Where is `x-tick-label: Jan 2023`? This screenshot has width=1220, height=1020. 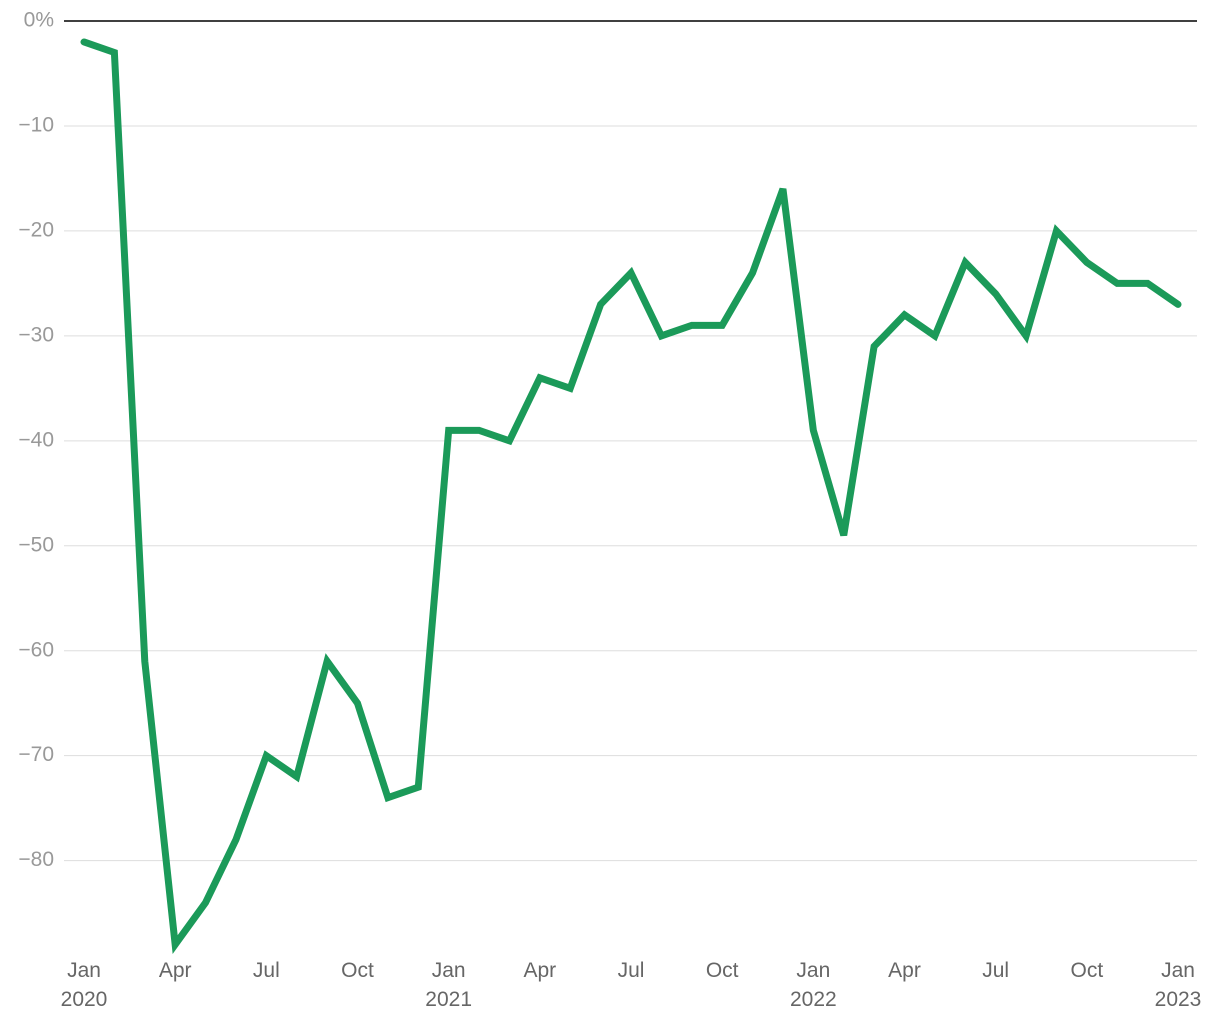
x-tick-label: Jan 2023 is located at coordinates (1178, 985).